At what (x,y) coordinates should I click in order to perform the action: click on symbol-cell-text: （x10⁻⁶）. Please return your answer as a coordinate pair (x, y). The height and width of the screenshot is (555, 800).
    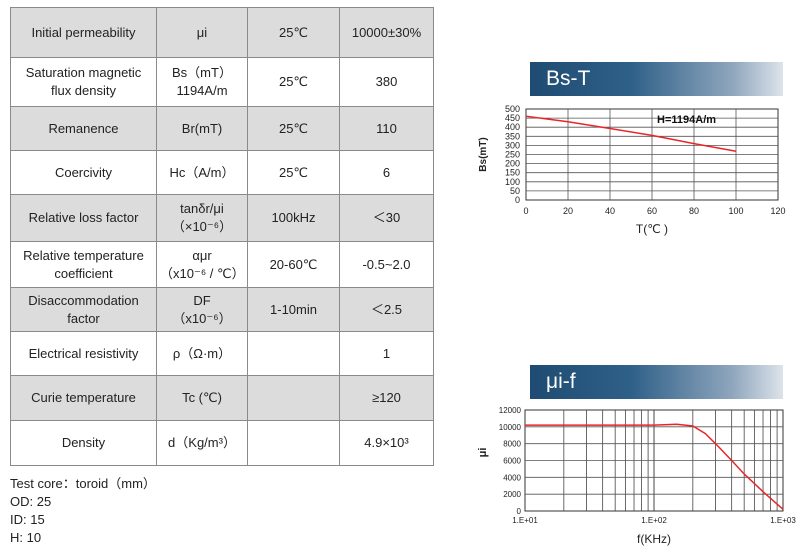
    Looking at the image, I should click on (202, 318).